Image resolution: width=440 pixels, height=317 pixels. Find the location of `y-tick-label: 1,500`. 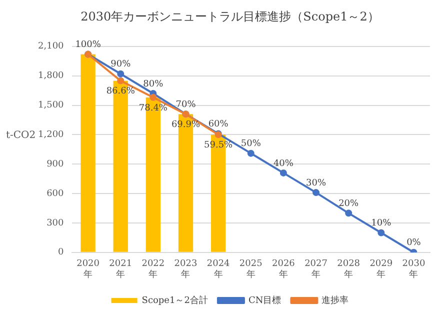

y-tick-label: 1,500 is located at coordinates (51, 105).